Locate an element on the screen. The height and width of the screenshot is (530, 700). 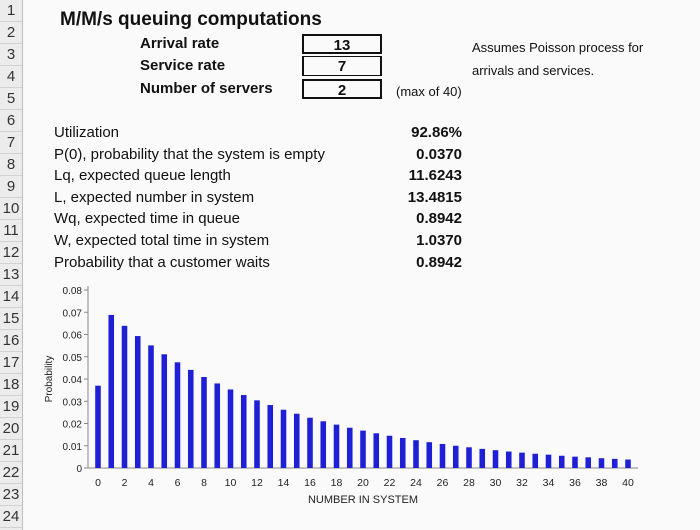
y-tick-label: 0.07 is located at coordinates (73, 313).